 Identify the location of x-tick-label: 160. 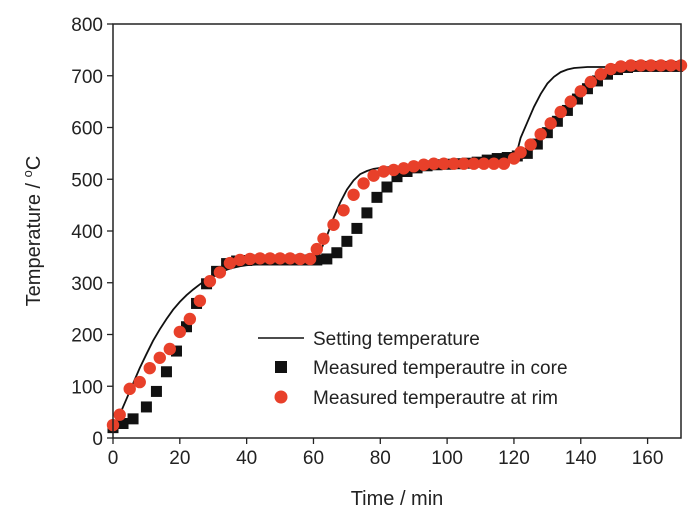
(648, 458).